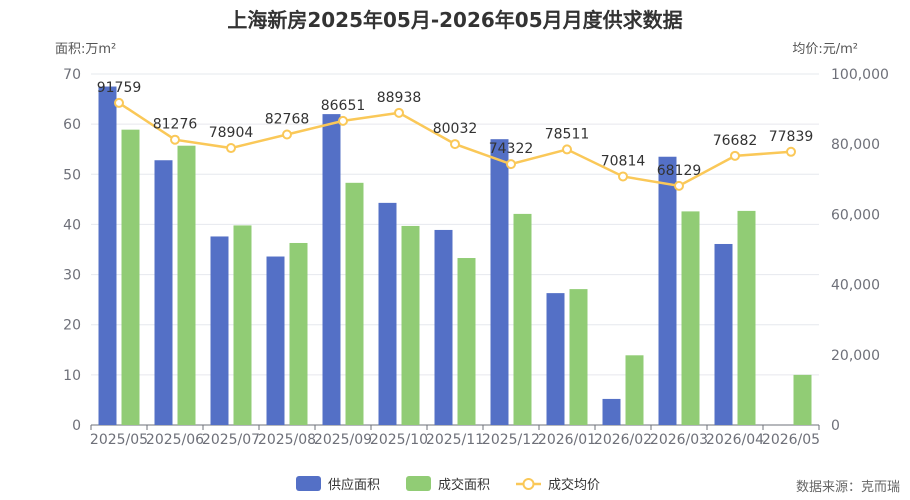 This screenshot has width=910, height=500. What do you see at coordinates (119, 88) in the screenshot?
I see `data-label: 91759` at bounding box center [119, 88].